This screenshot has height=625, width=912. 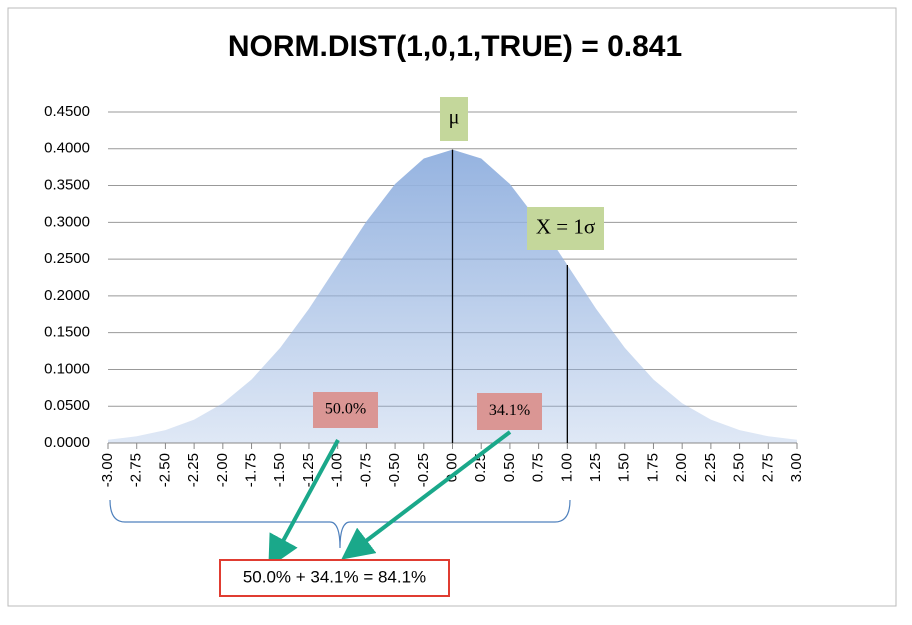 I want to click on annotation: μ, so click(x=454, y=118).